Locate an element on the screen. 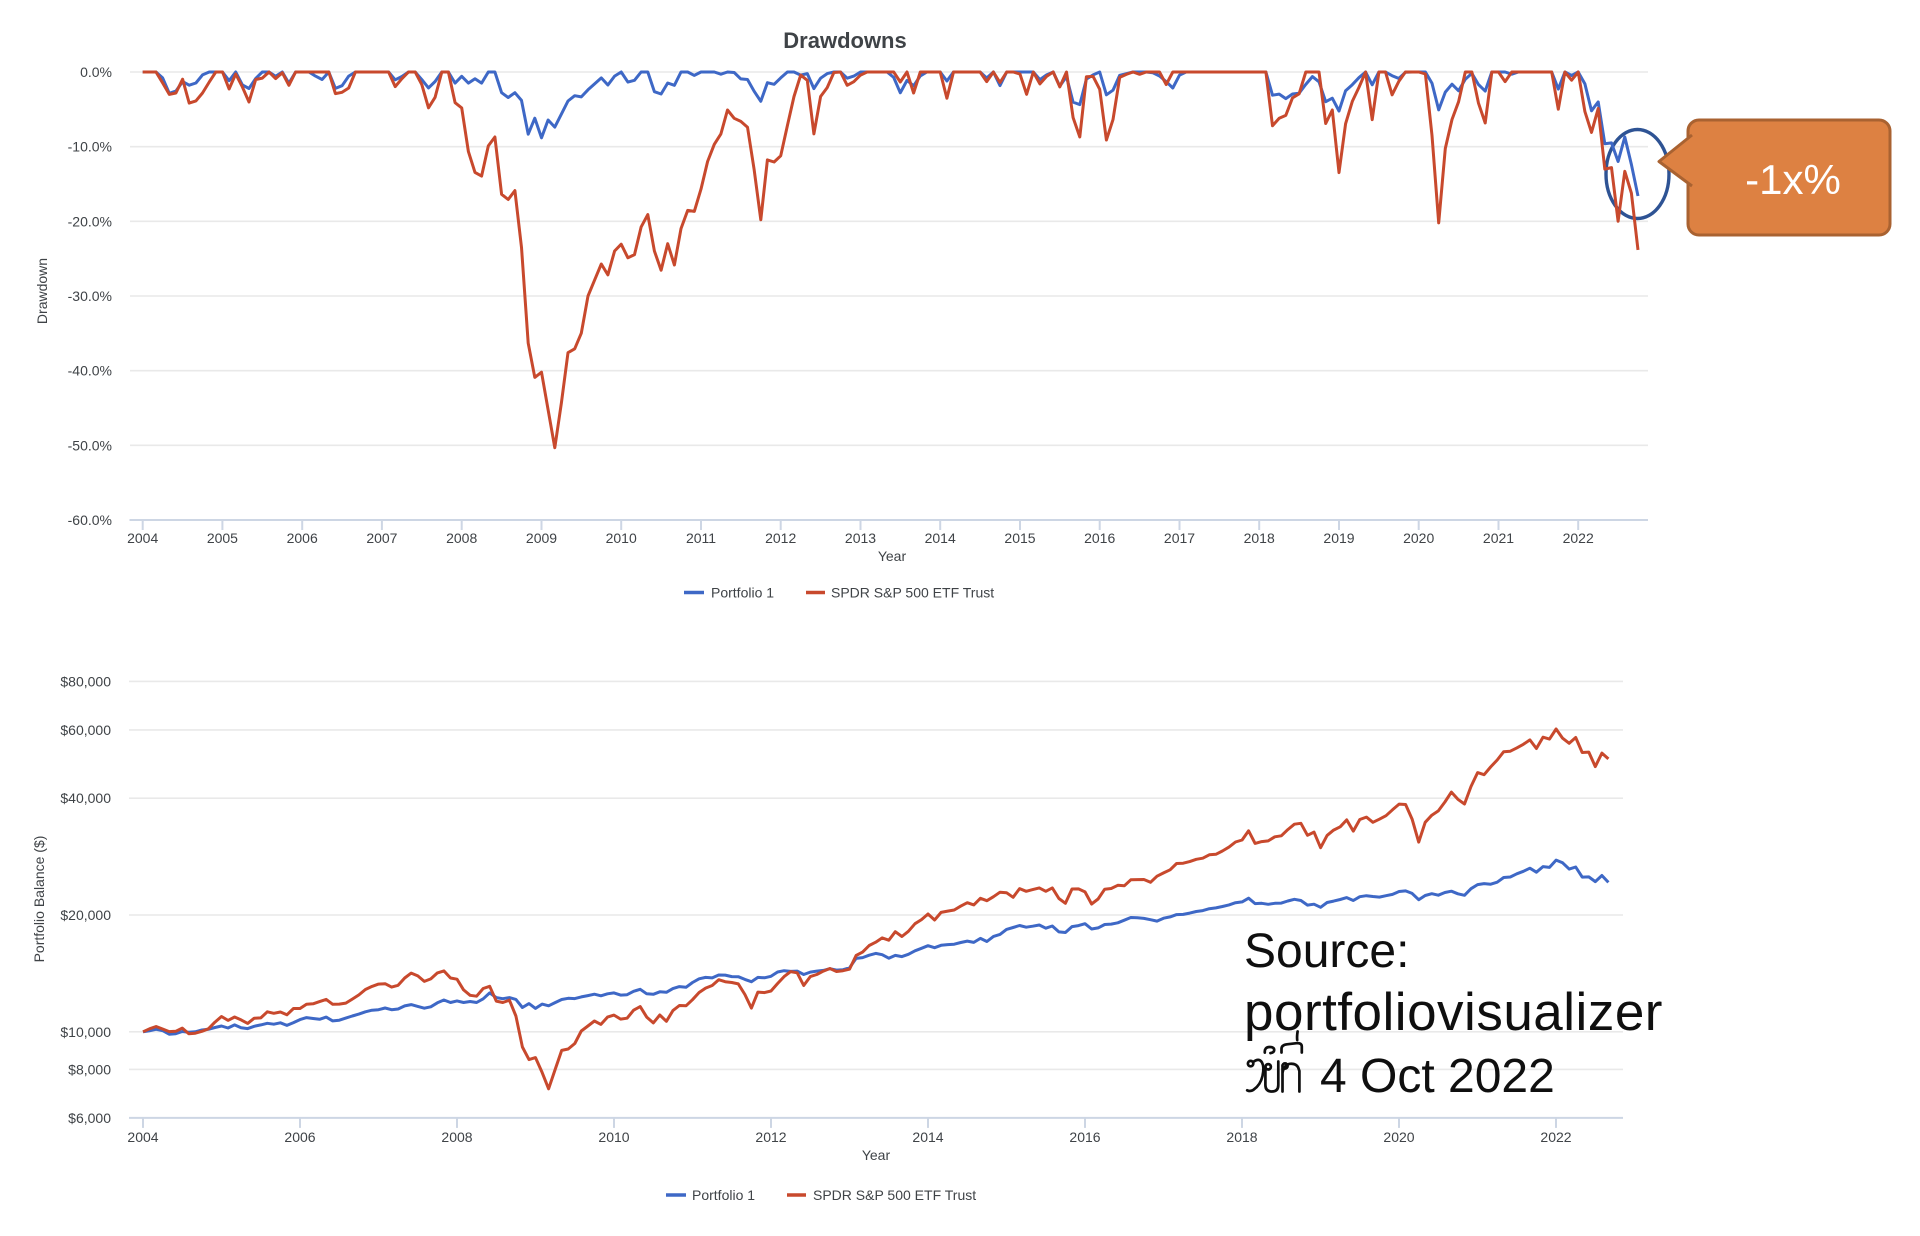 This screenshot has height=1236, width=1920. svg-text: -40.0% is located at coordinates (90, 371).